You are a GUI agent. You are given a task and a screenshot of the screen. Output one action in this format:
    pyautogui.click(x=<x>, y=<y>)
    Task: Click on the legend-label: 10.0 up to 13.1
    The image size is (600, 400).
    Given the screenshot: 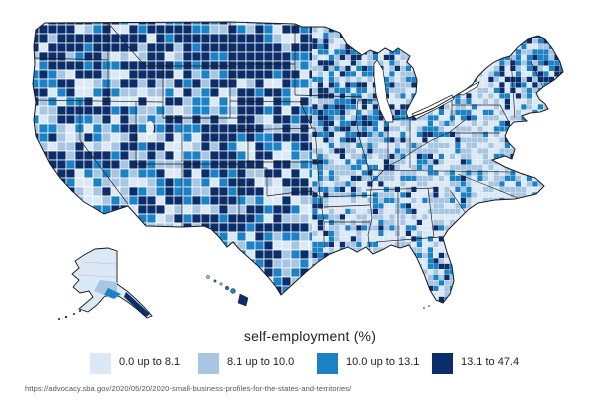 What is the action you would take?
    pyautogui.click(x=383, y=362)
    